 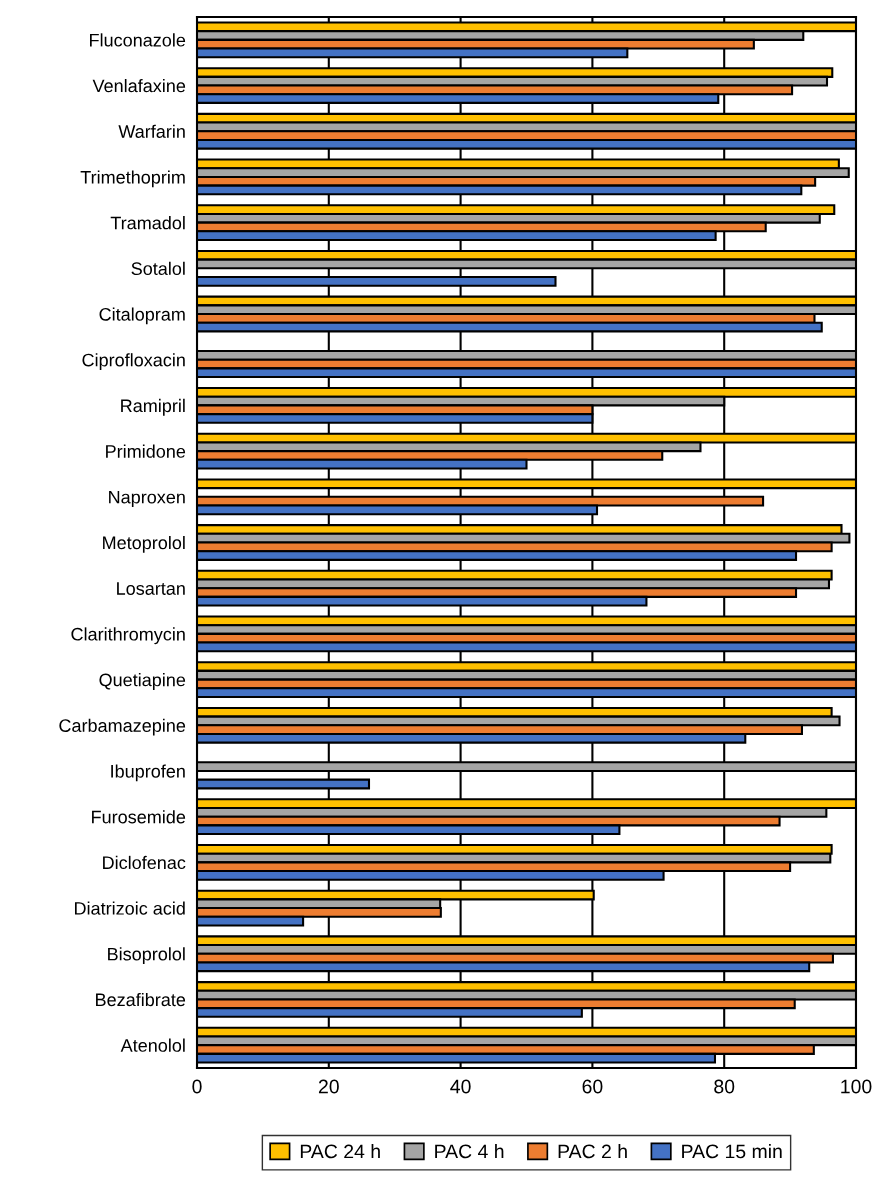 What do you see at coordinates (592, 1086) in the screenshot?
I see `x-tick-label: 60` at bounding box center [592, 1086].